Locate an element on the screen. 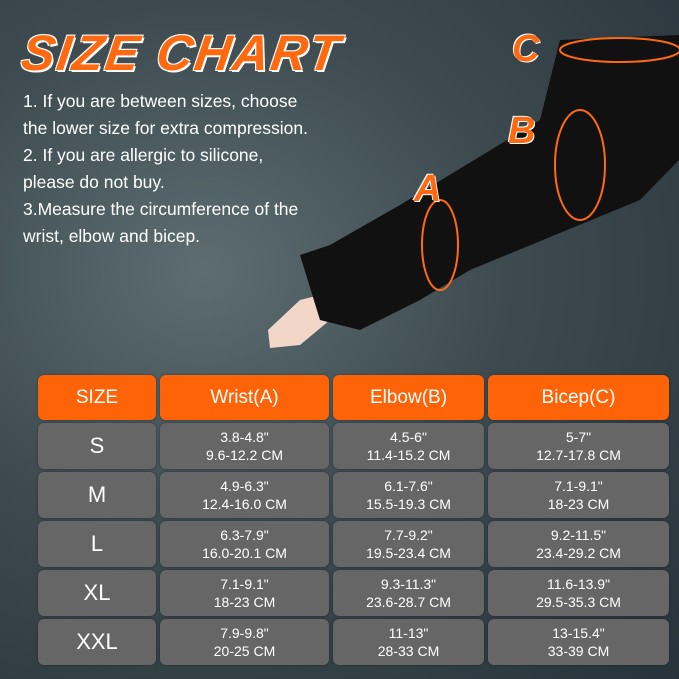  cm-value: 28-33 CM is located at coordinates (408, 651).